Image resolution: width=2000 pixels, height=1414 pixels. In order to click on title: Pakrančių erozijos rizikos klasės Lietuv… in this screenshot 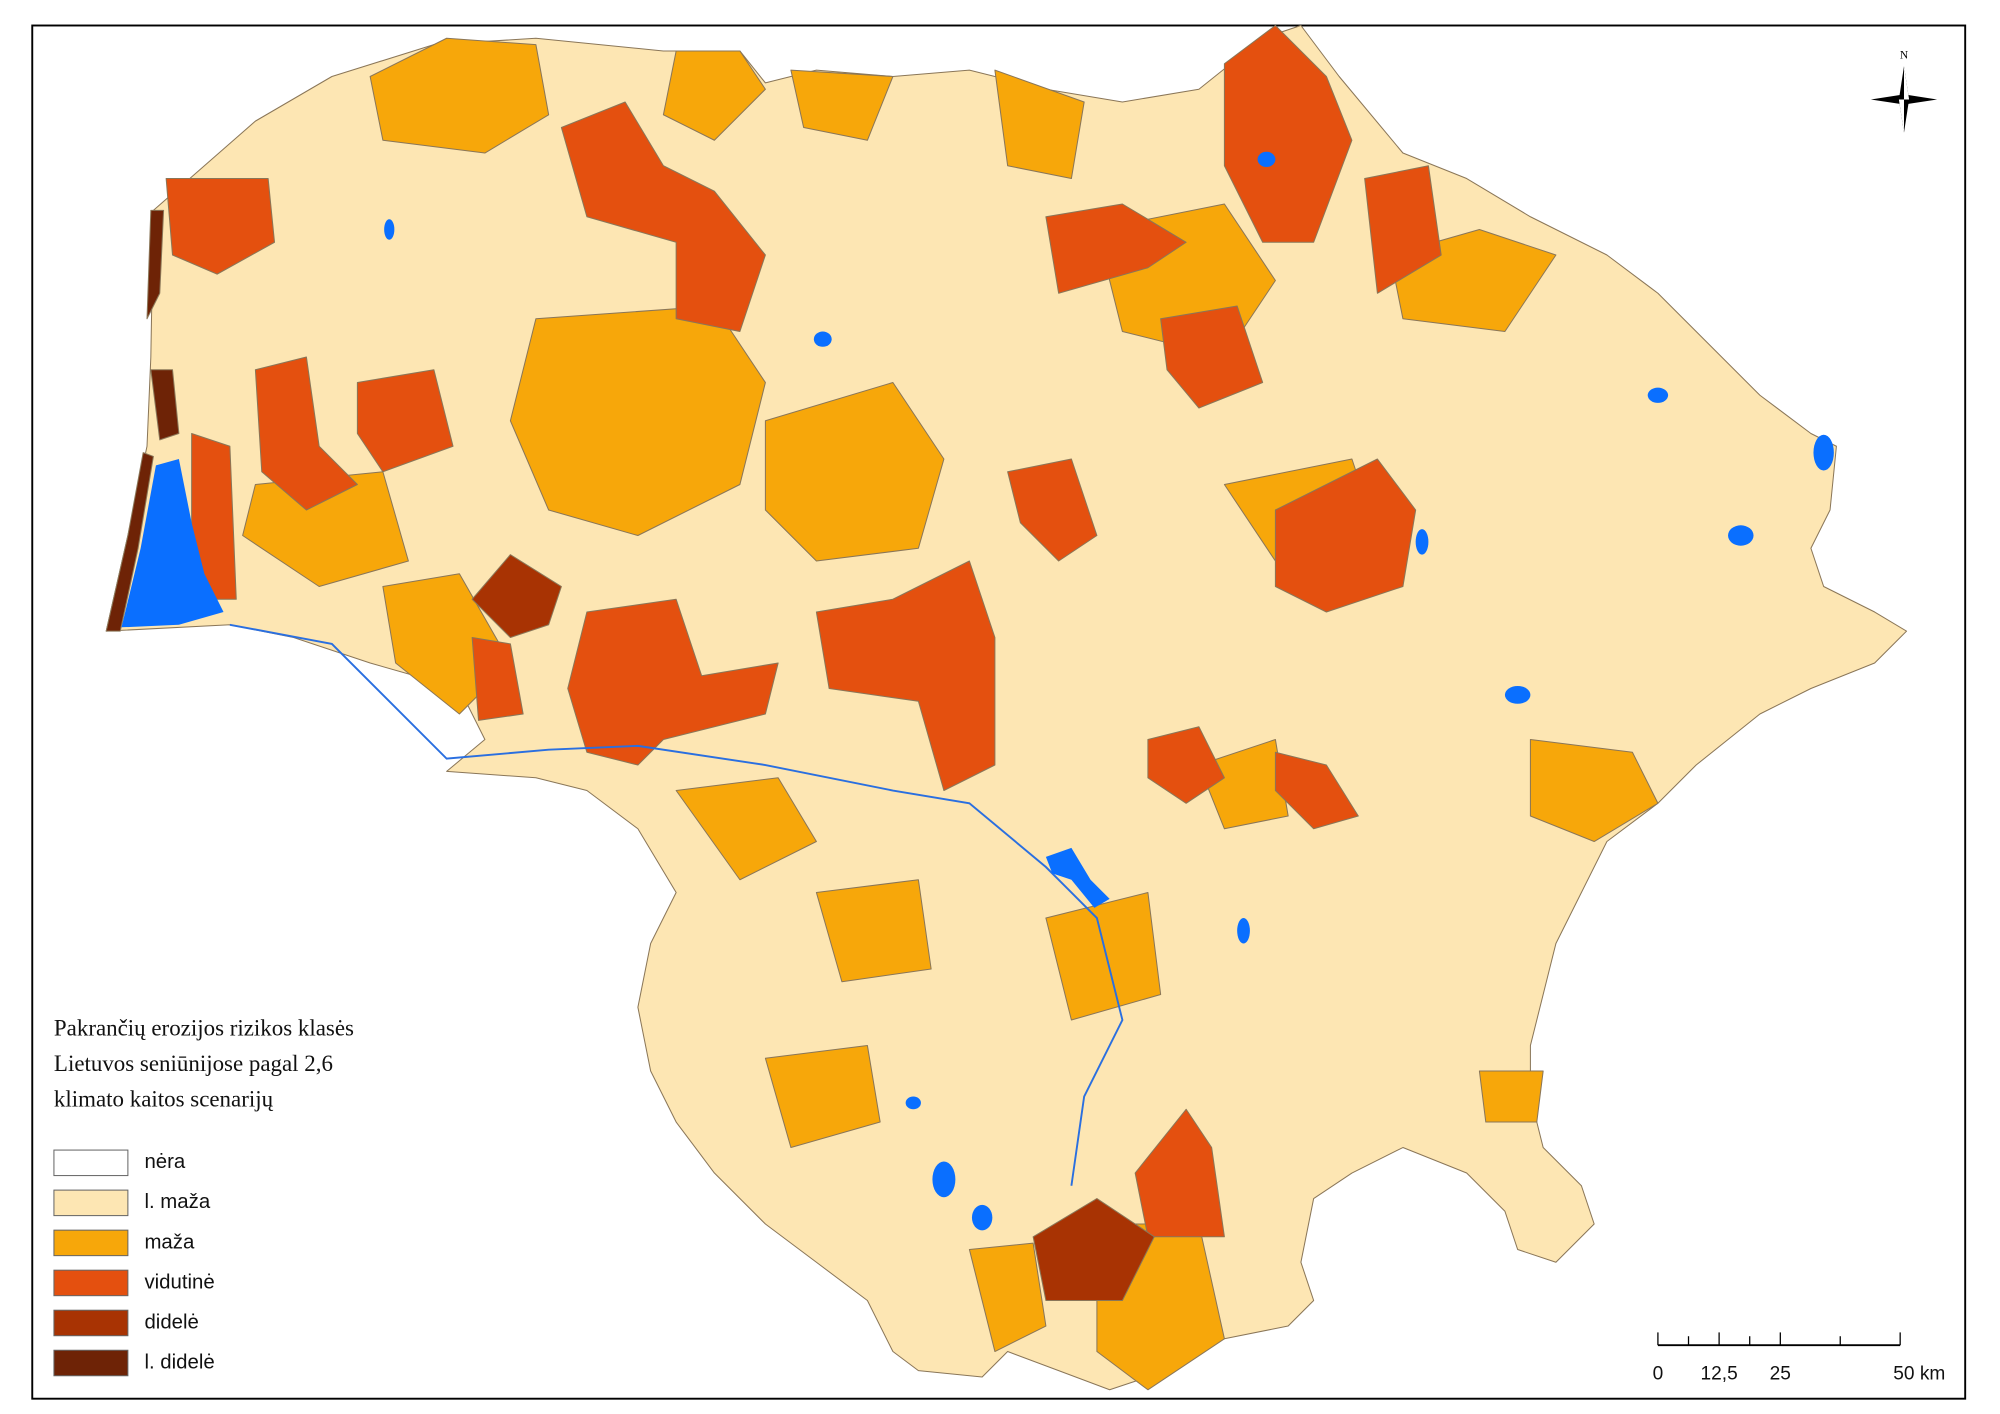, I will do `click(204, 1063)`.